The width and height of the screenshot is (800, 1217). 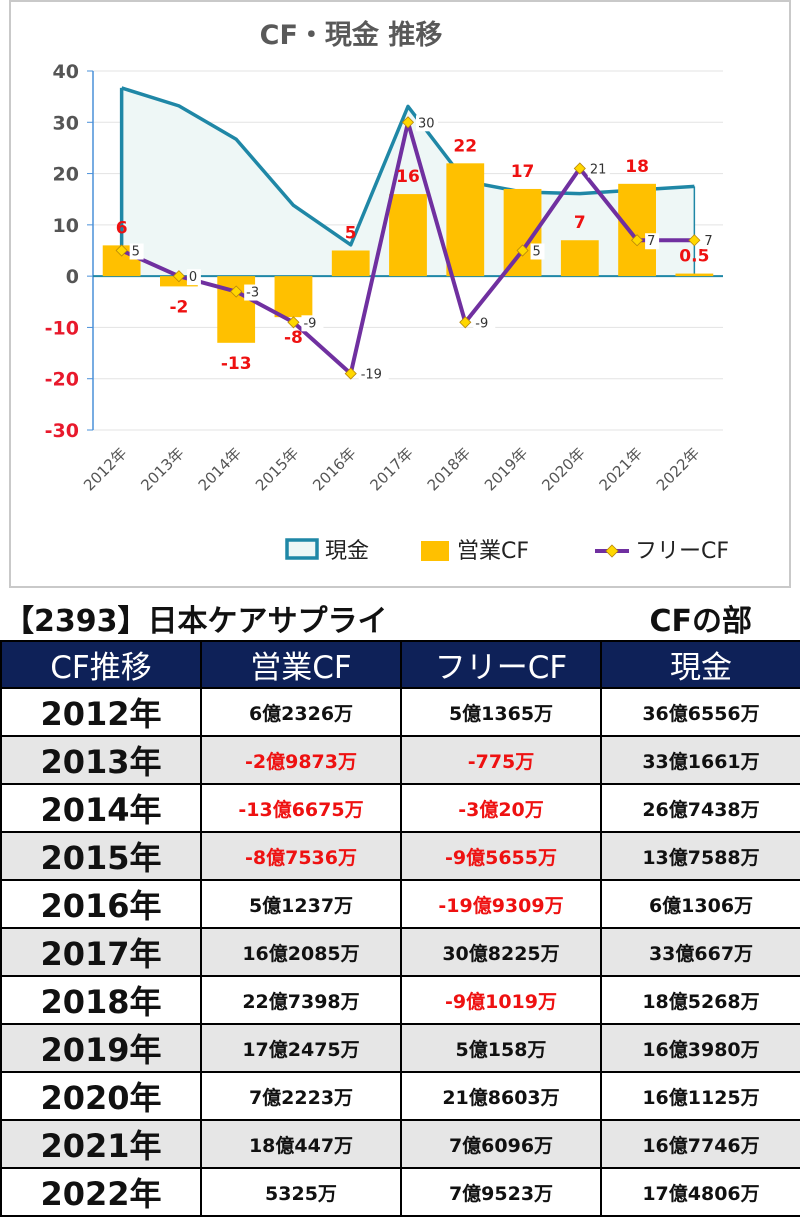 I want to click on legend-label-free-cf: フリーCF, so click(x=682, y=551).